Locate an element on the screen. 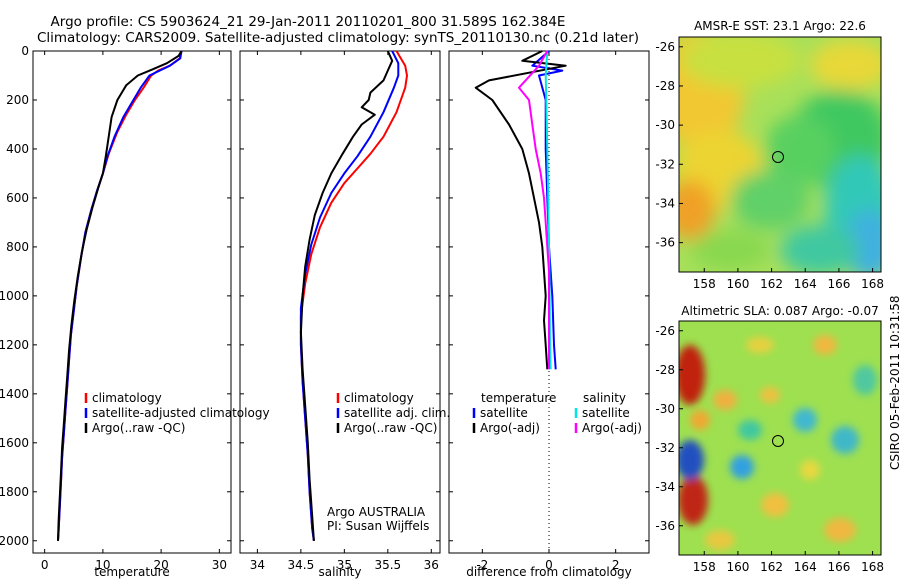 The image size is (900, 580). x-axis-label: difference from climatology is located at coordinates (549, 572).